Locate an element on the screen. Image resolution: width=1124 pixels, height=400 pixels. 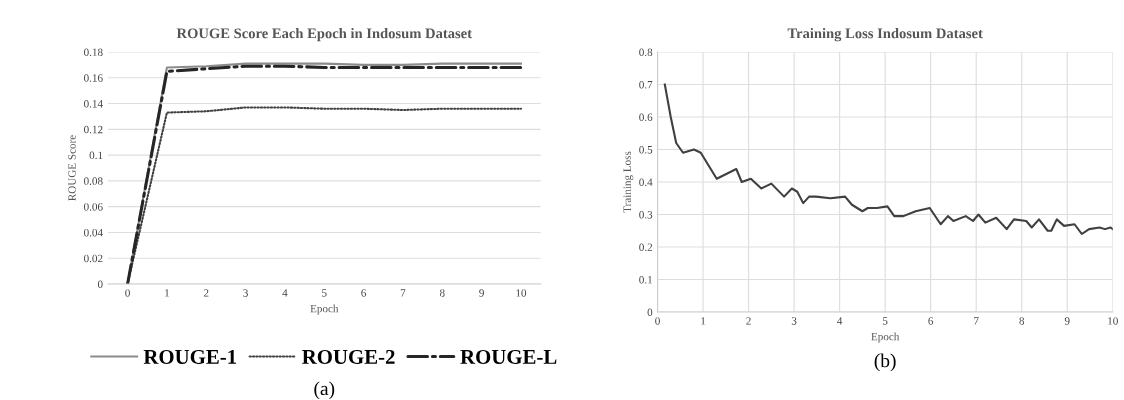
legend-label: ROUGE-1 is located at coordinates (190, 356).